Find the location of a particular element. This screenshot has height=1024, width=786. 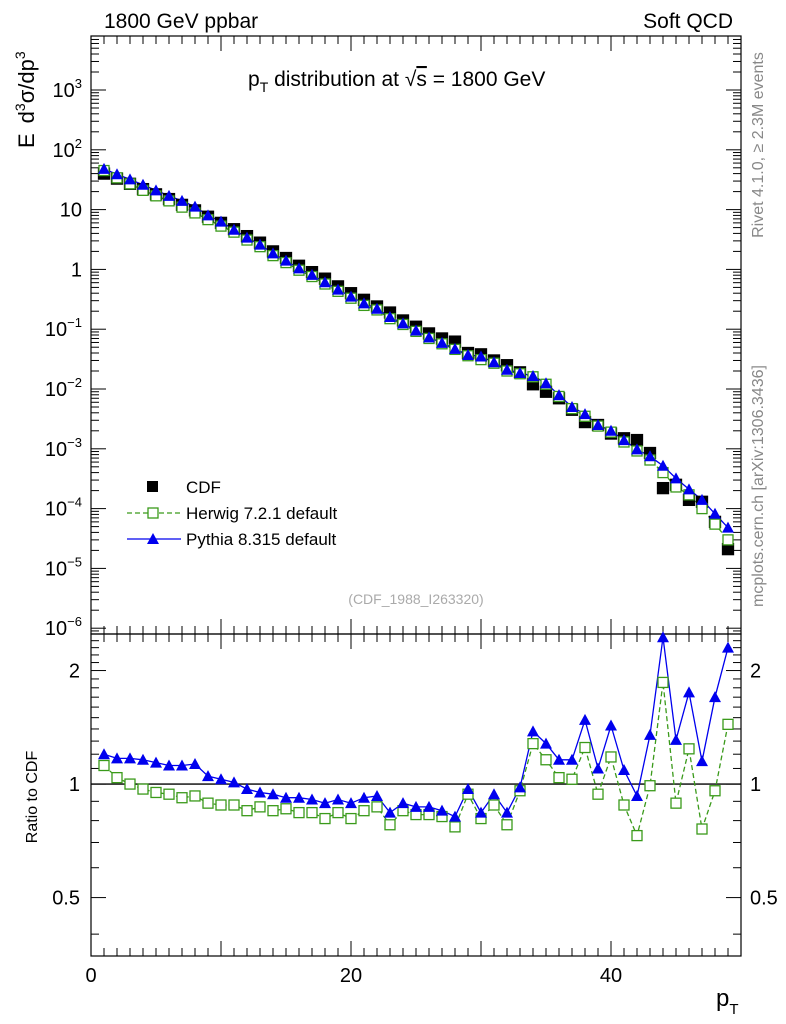

legend-cdf-label: CDF is located at coordinates (203, 487).